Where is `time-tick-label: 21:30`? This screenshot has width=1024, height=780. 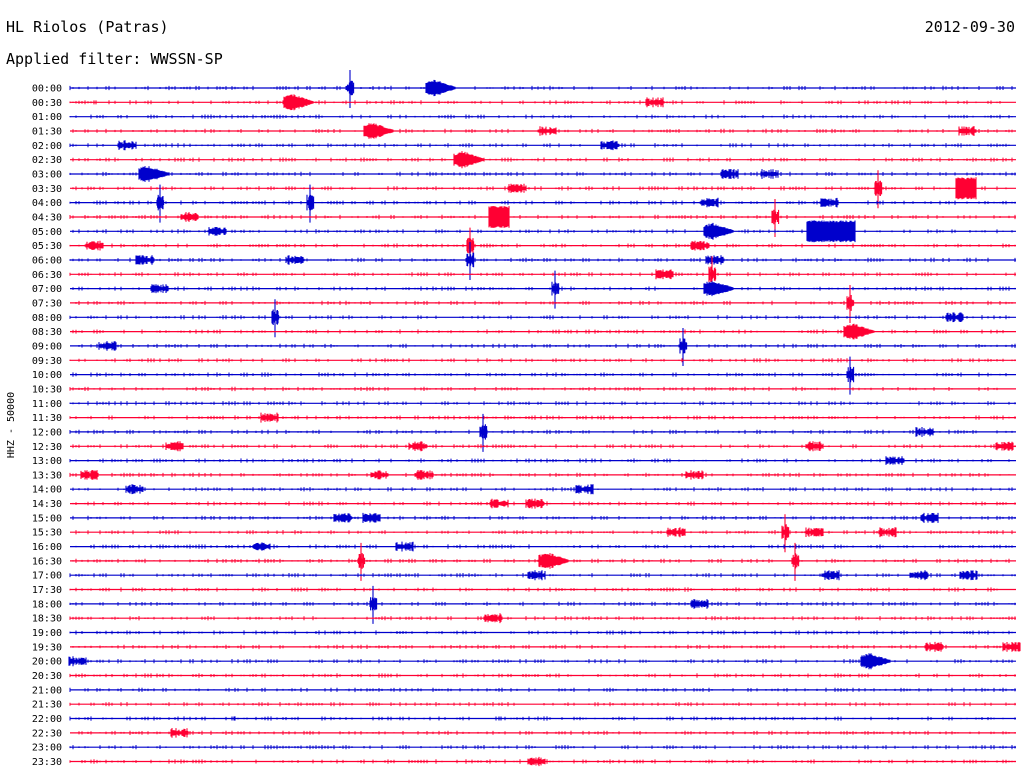
time-tick-label: 21:30 is located at coordinates (47, 705).